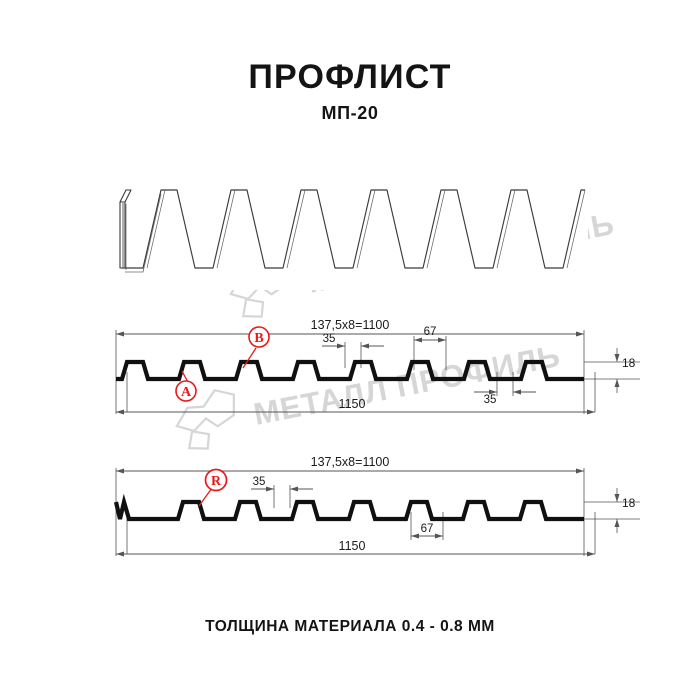 The width and height of the screenshot is (700, 700). What do you see at coordinates (256, 347) in the screenshot?
I see `callout-b: B` at bounding box center [256, 347].